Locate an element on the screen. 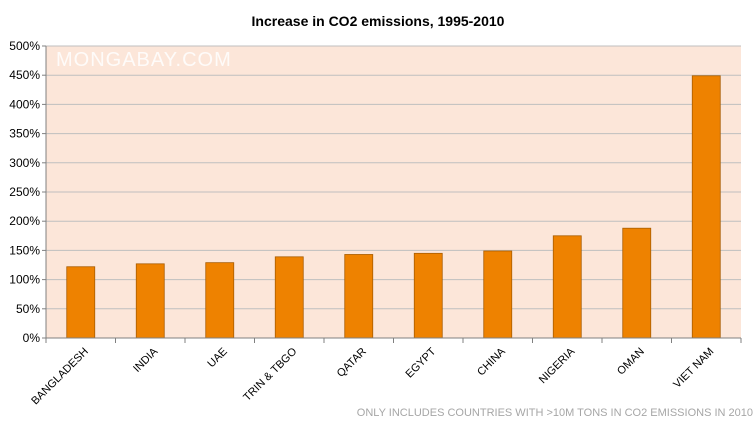 This screenshot has width=756, height=421. x-tick-label: NIGERIA is located at coordinates (557, 365).